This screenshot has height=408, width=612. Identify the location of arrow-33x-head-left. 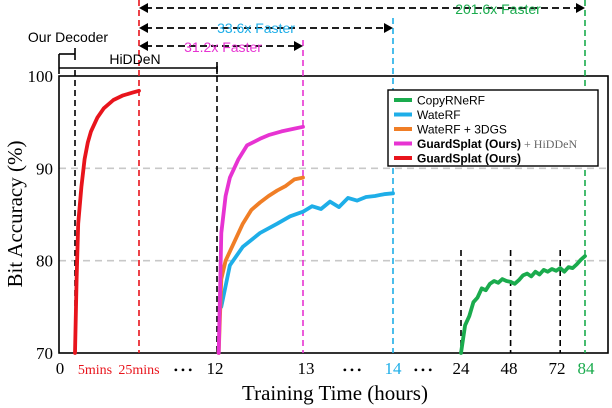
(143, 28).